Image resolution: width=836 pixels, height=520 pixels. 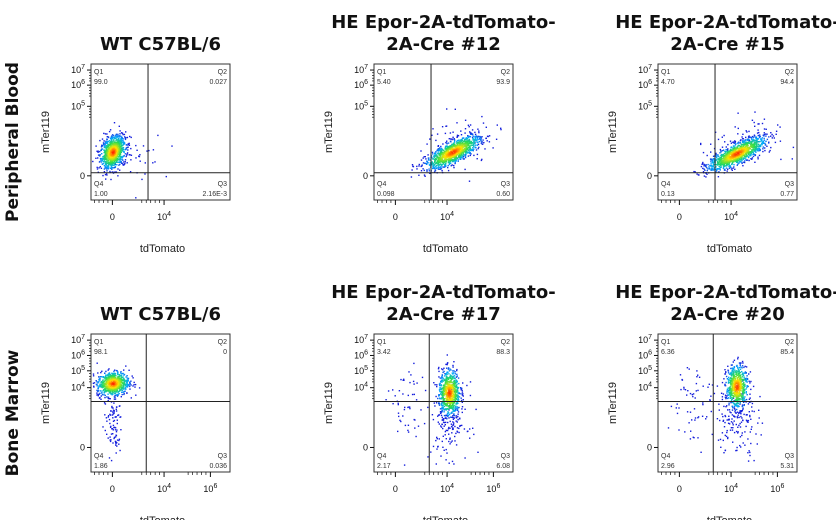 I want to click on tick-label: 10⁷, so click(x=645, y=69).